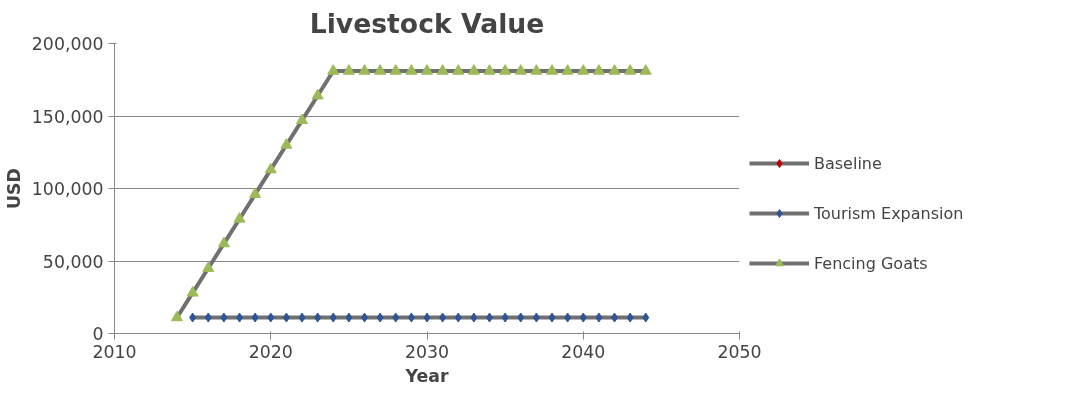 The height and width of the screenshot is (414, 1073). Describe the element at coordinates (583, 351) in the screenshot. I see `x-tick-label: 2040` at that location.